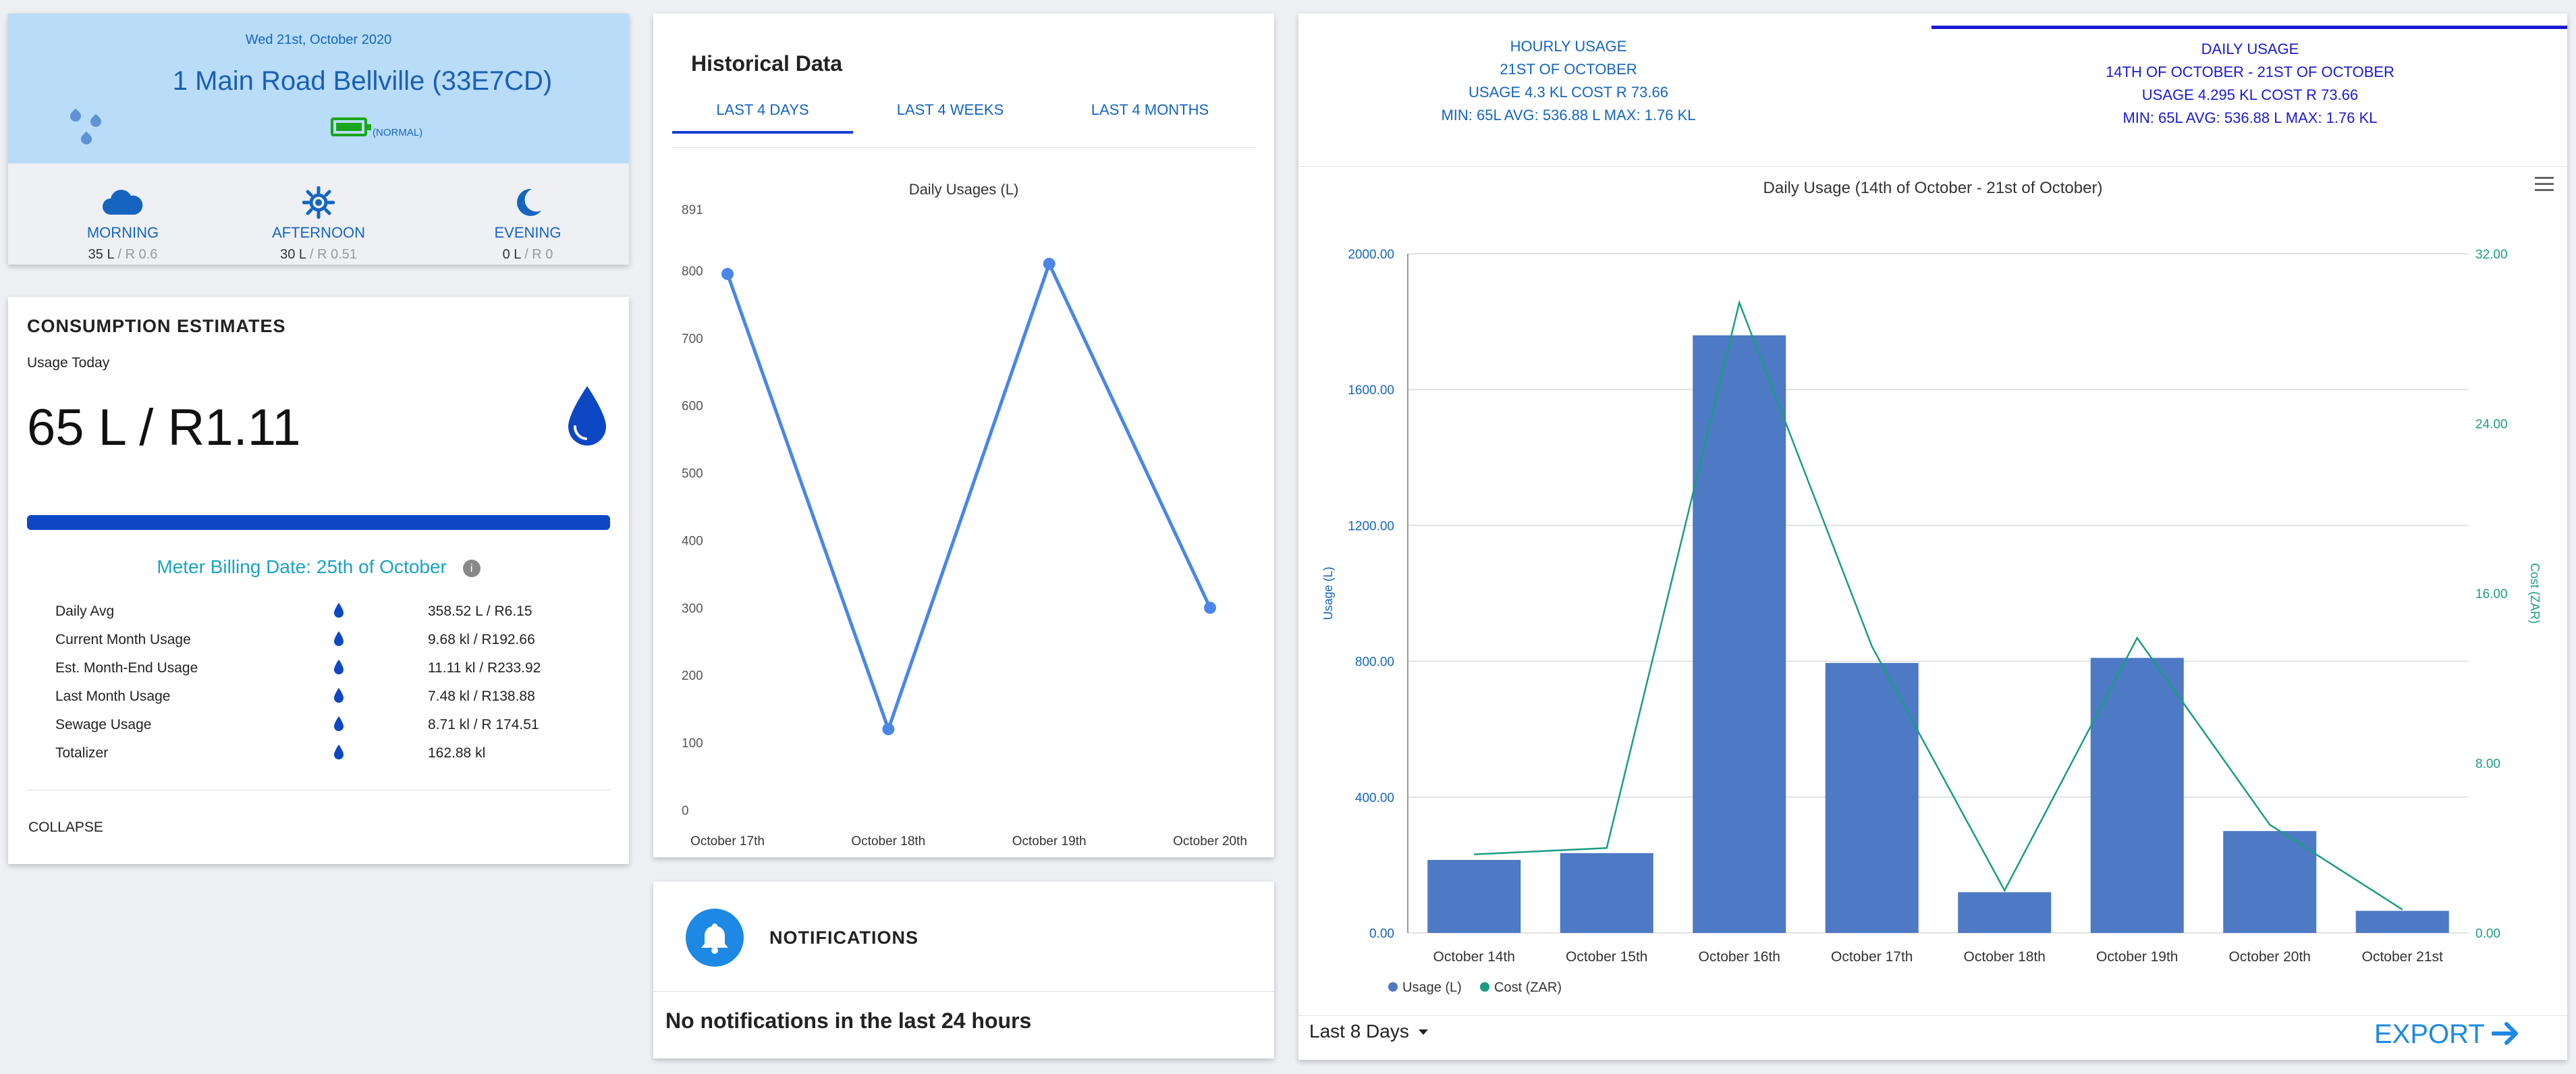  I want to click on y-tick-label-left: 2000.00, so click(1371, 255).